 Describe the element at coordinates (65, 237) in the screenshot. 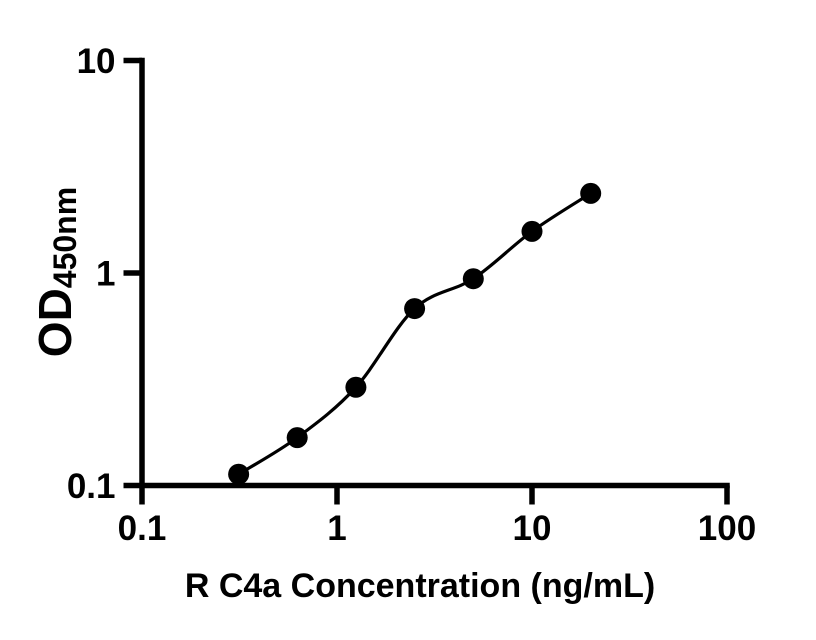

I see `y-axis-title-subscript: 450nm` at that location.